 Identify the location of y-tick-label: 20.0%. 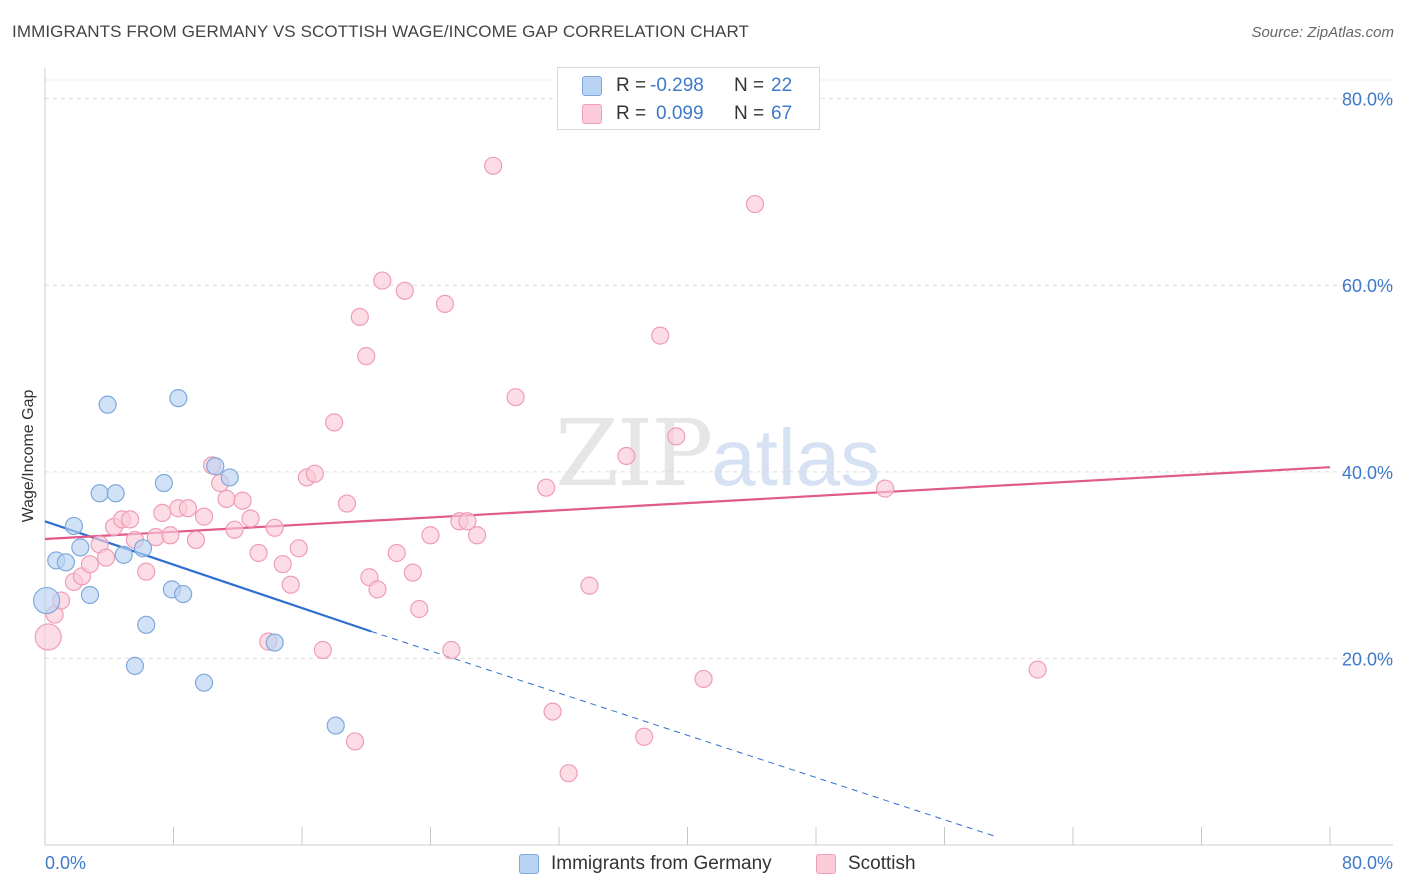
(1367, 659).